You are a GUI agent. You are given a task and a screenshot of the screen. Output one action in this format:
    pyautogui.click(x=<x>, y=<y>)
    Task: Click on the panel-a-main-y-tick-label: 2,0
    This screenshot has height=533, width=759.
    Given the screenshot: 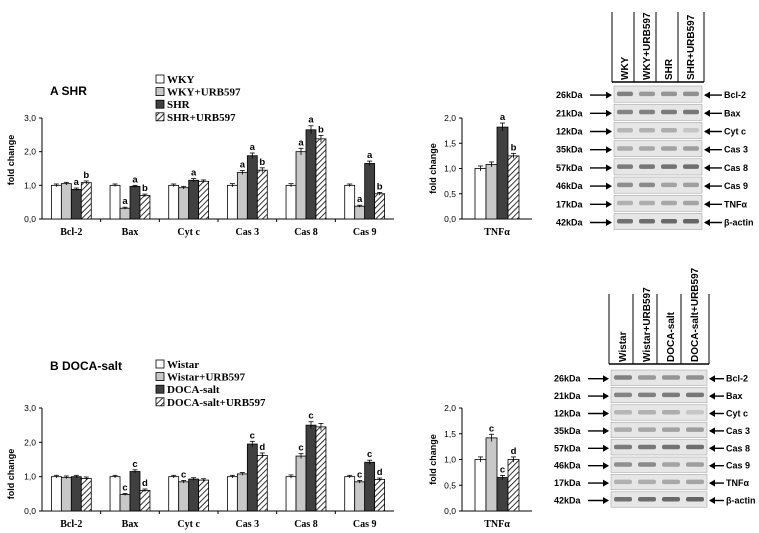 What is the action you would take?
    pyautogui.click(x=30, y=152)
    